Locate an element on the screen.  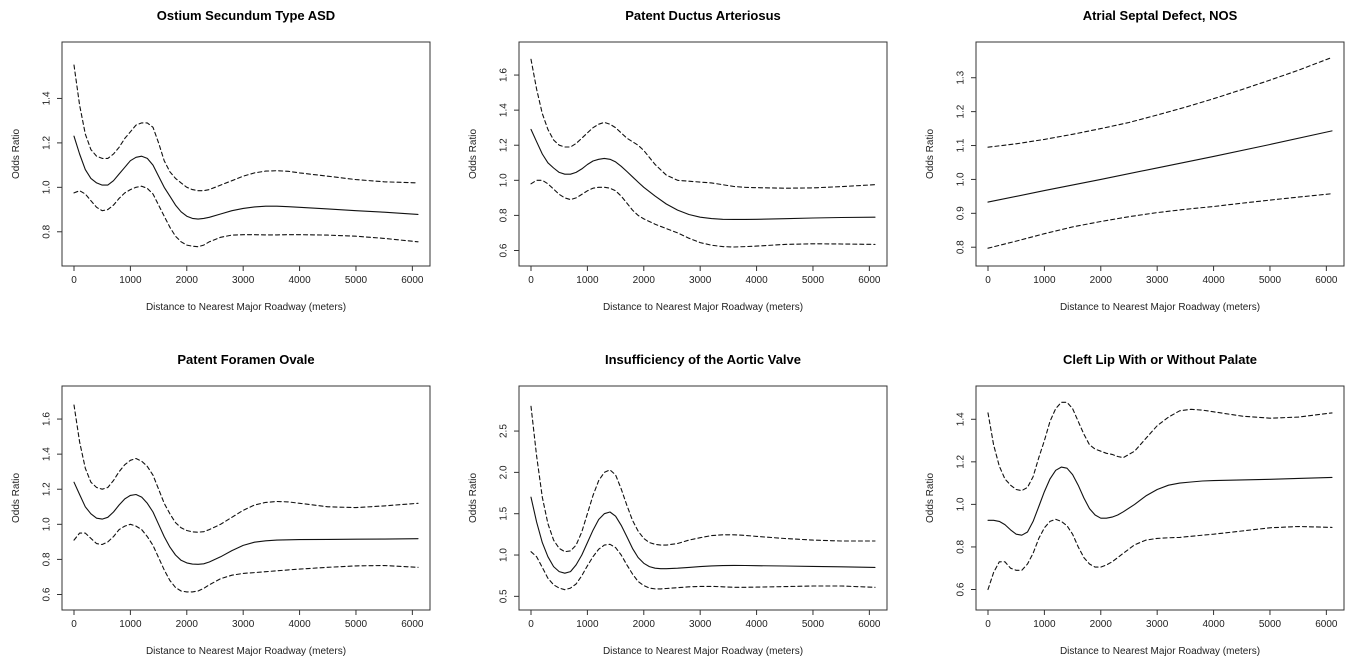
panel-title: Insufficiency of the Aortic Valve is located at coordinates (703, 359).